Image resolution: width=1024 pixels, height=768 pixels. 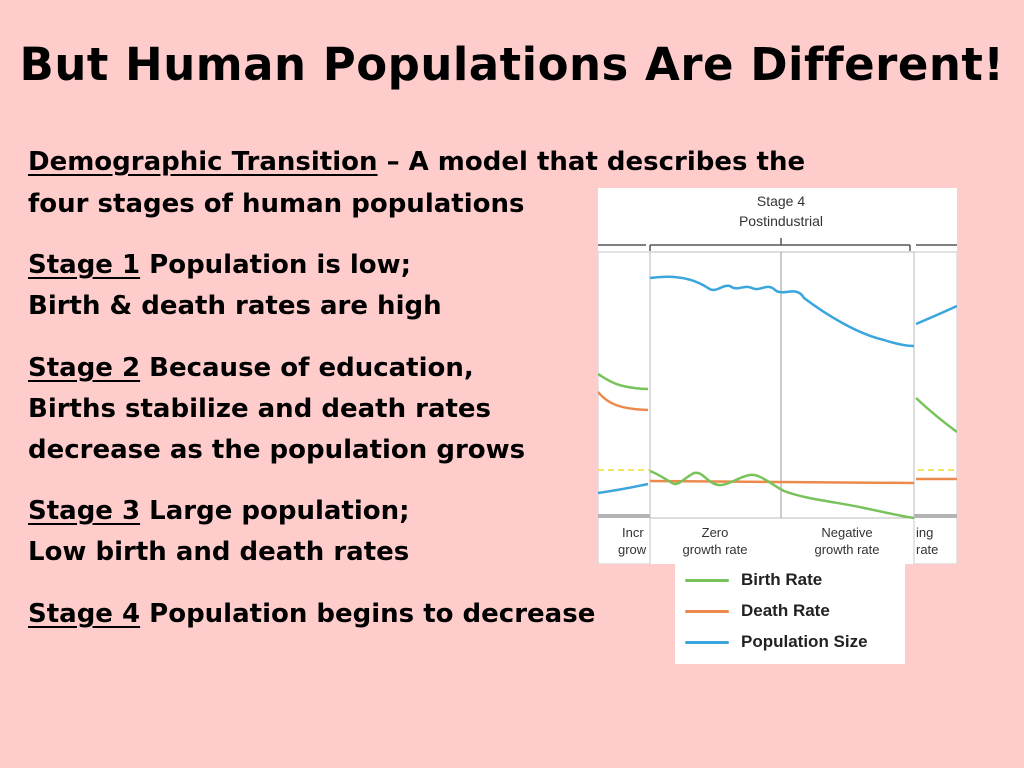 What do you see at coordinates (623, 488) in the screenshot?
I see `left-population-curve` at bounding box center [623, 488].